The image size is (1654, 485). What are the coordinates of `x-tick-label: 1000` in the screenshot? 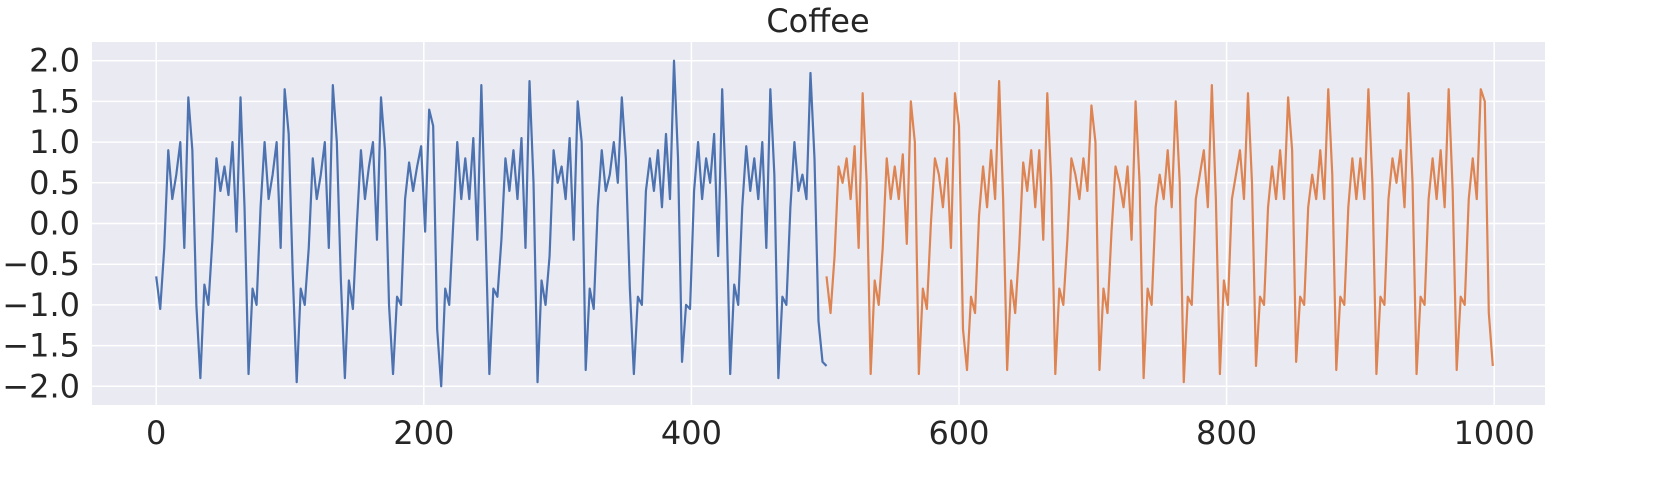 It's located at (1493, 433).